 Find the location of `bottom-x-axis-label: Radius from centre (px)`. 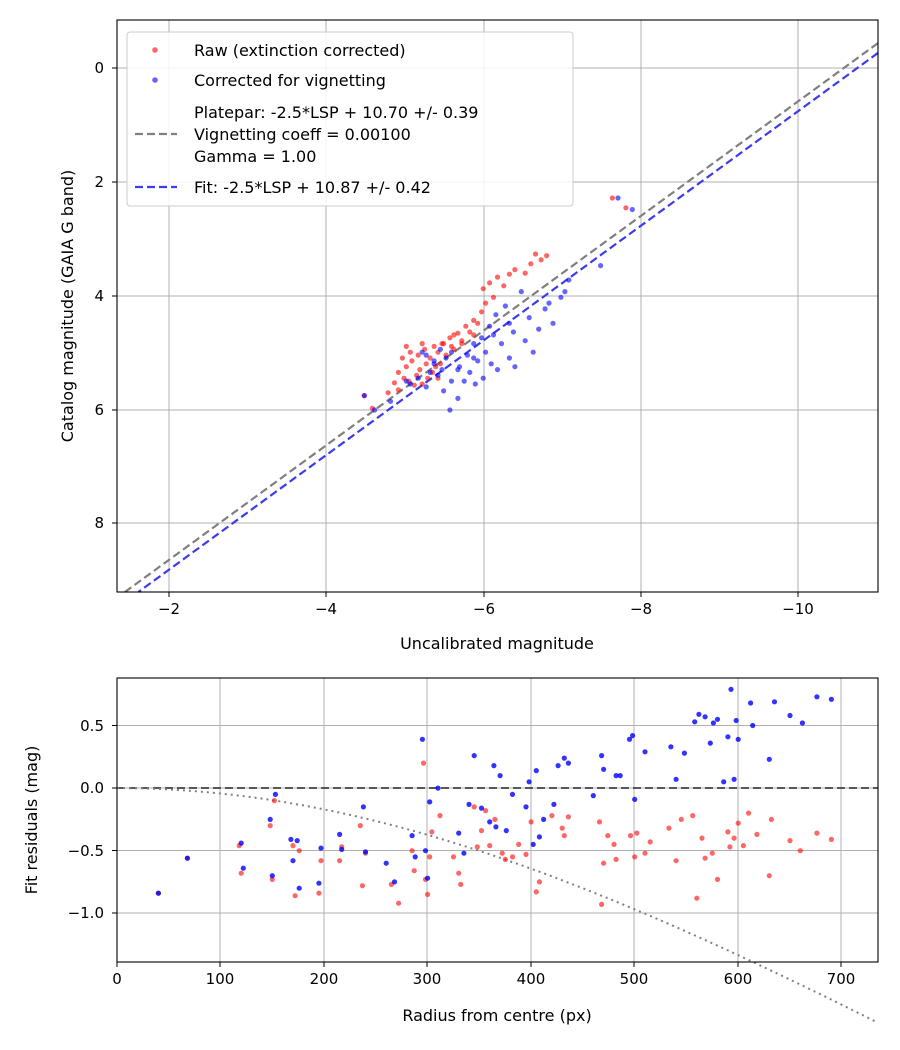

bottom-x-axis-label: Radius from centre (px) is located at coordinates (496, 1015).